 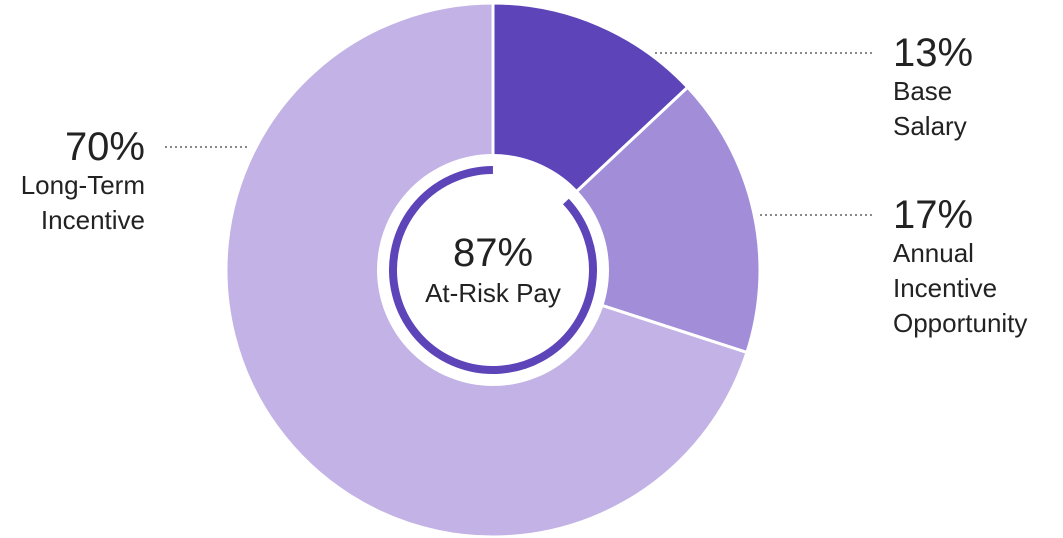 I want to click on donut-hole, so click(x=493, y=270).